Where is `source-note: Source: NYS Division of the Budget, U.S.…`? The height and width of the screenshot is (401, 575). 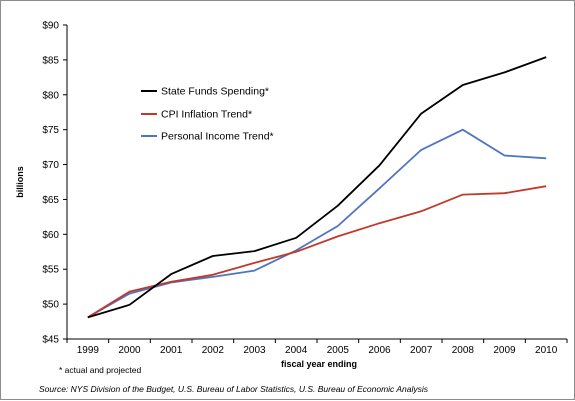 source-note: Source: NYS Division of the Budget, U.S.… is located at coordinates (234, 389).